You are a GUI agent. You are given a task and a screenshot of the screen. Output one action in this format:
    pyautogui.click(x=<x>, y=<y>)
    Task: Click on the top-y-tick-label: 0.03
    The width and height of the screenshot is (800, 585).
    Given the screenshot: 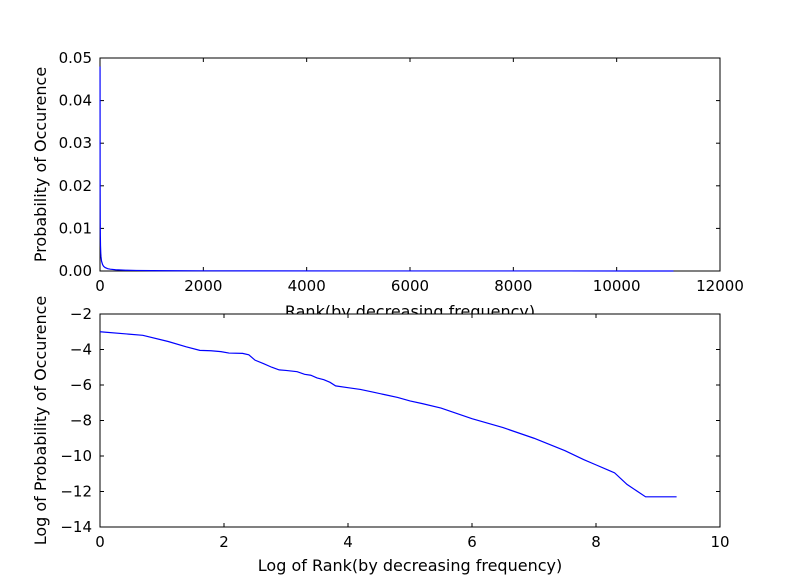 What is the action you would take?
    pyautogui.click(x=75, y=143)
    